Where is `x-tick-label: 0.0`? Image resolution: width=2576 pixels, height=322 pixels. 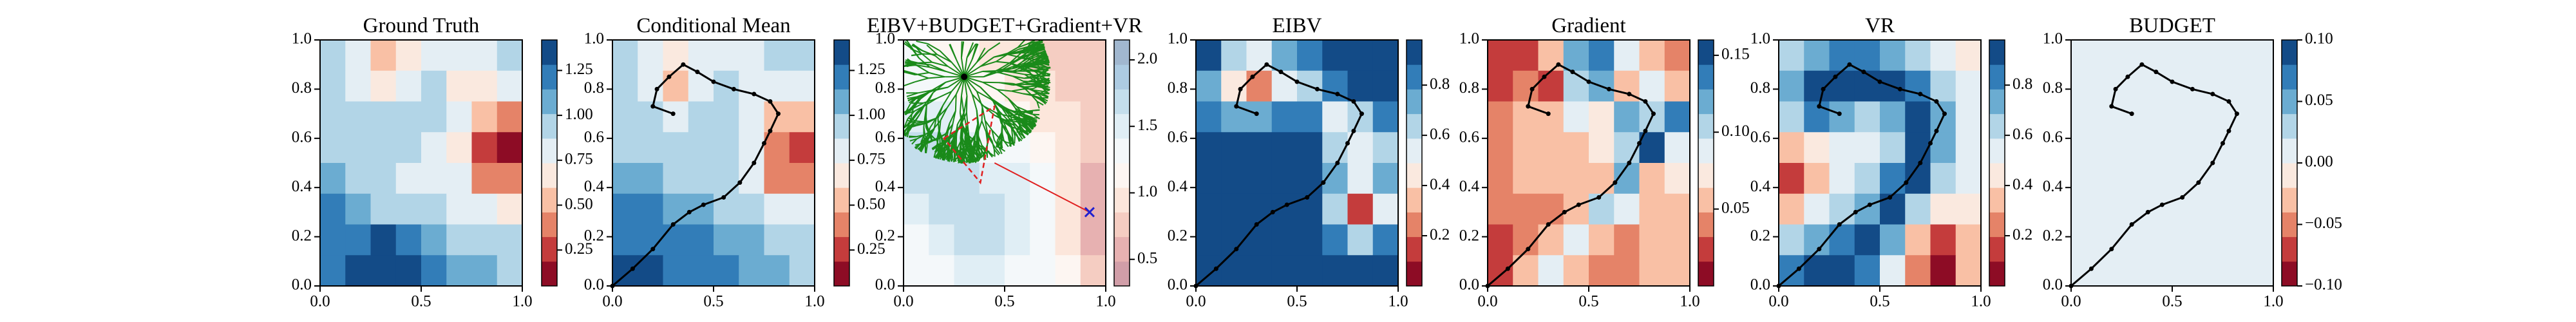 x-tick-label: 0.0 is located at coordinates (1778, 301).